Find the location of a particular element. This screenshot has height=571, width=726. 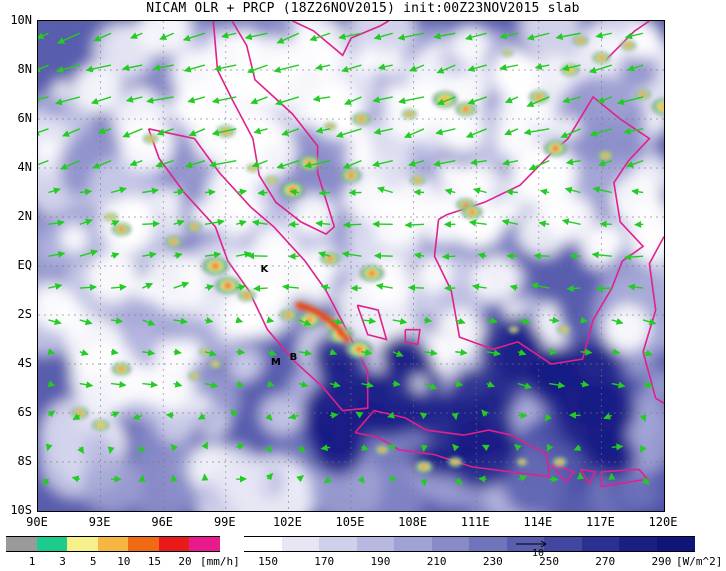

city-marker: K is located at coordinates (264, 269).